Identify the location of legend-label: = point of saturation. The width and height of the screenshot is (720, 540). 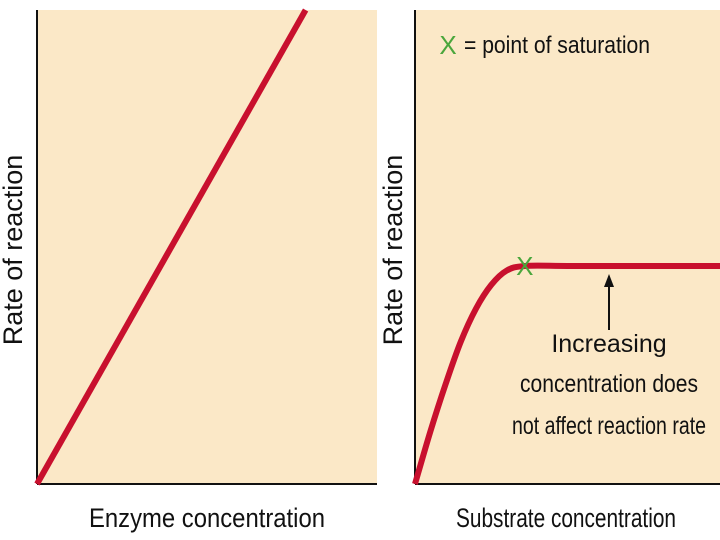
(557, 45).